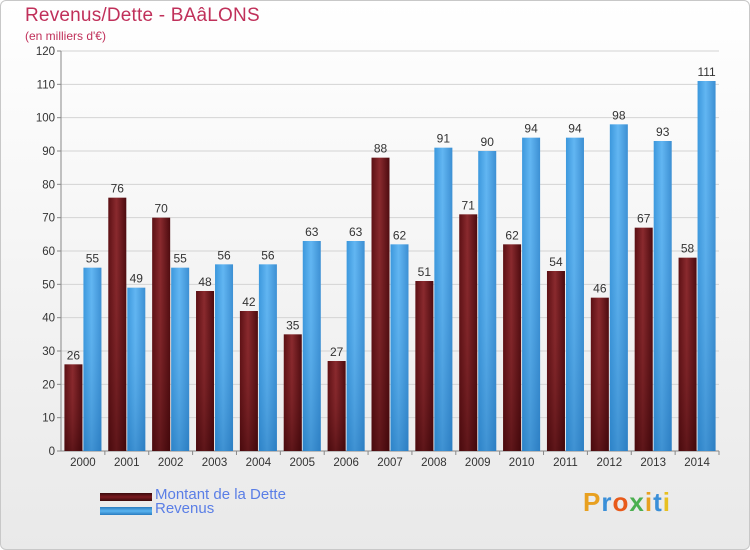 This screenshot has width=750, height=550. What do you see at coordinates (346, 463) in the screenshot?
I see `x-tick-label: 2006` at bounding box center [346, 463].